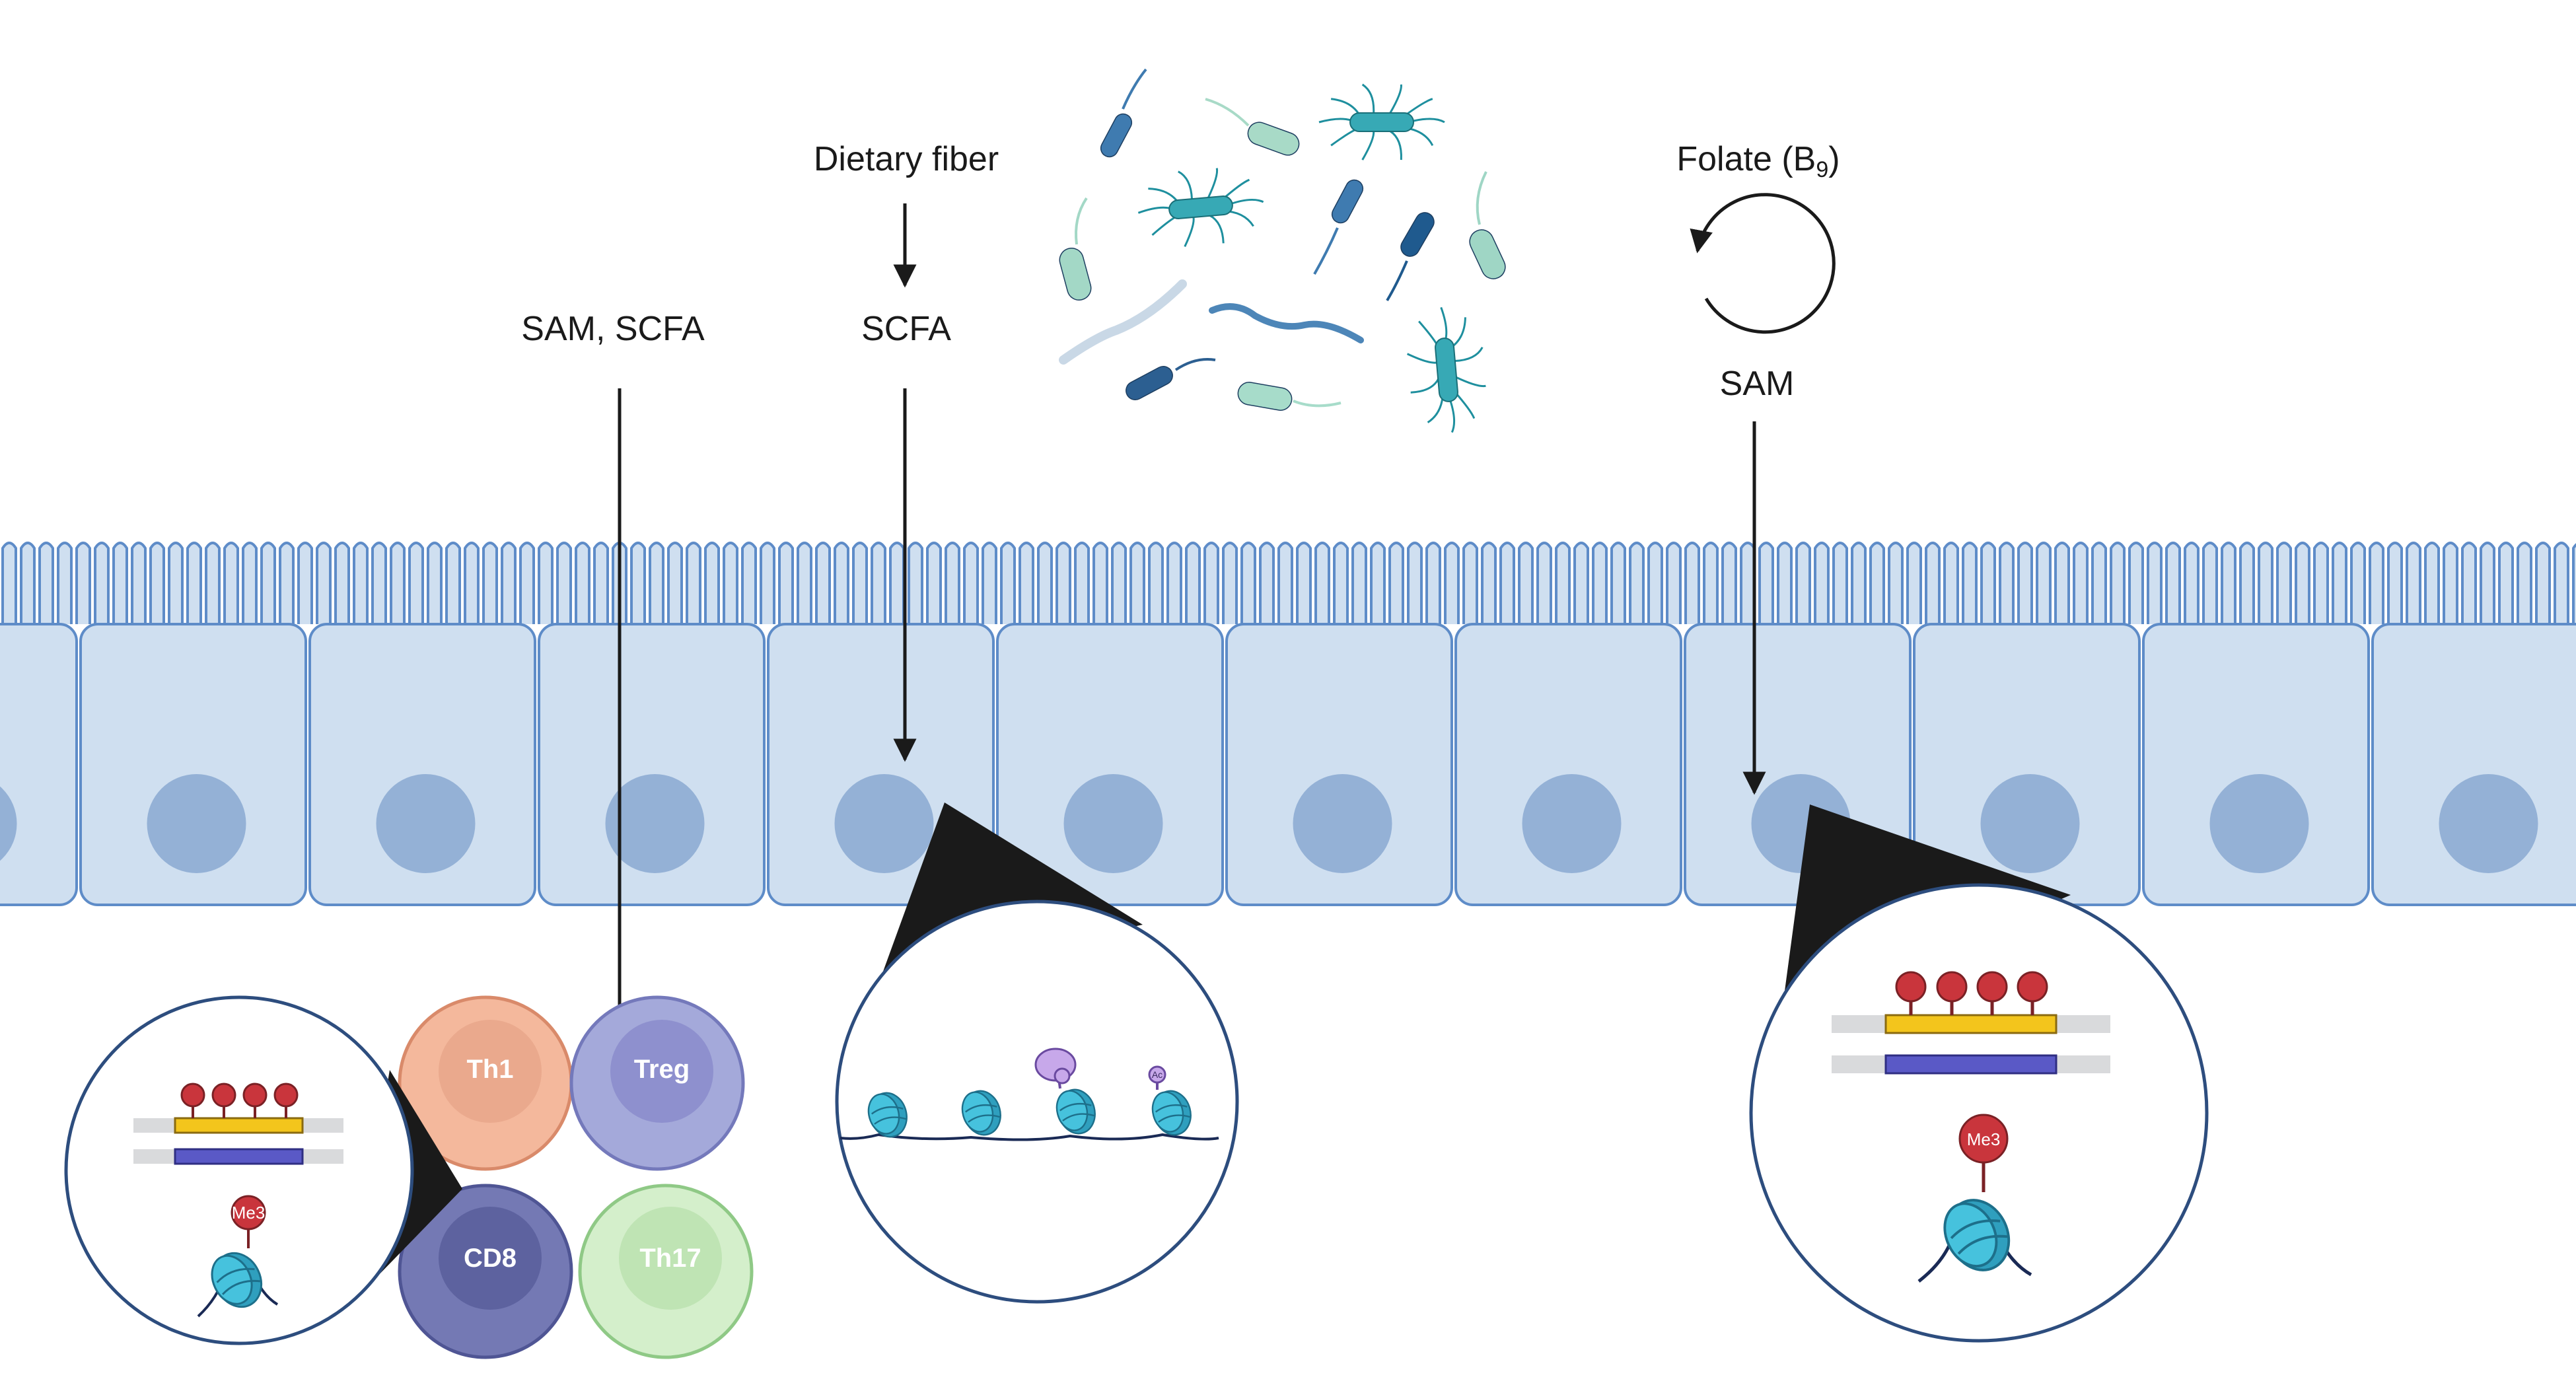  What do you see at coordinates (1286, 323) in the screenshot?
I see `spirochete-icon` at bounding box center [1286, 323].